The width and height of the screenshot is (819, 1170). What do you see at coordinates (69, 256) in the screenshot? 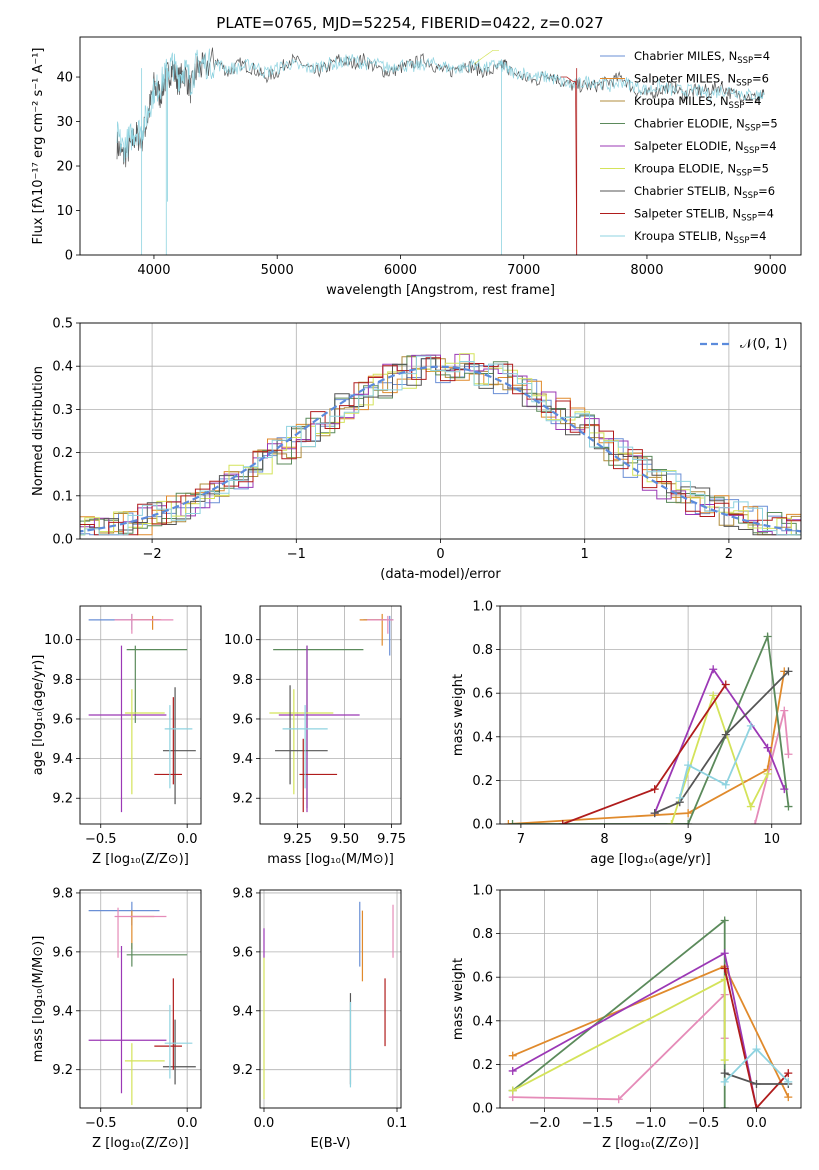
I see `y-tick-label: 0` at bounding box center [69, 256].